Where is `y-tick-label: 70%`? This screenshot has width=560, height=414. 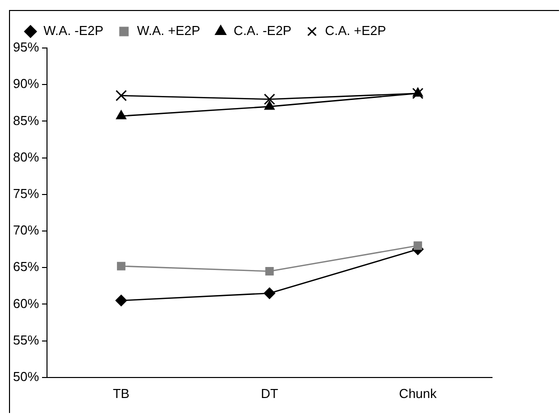
y-tick-label: 70% is located at coordinates (26, 230).